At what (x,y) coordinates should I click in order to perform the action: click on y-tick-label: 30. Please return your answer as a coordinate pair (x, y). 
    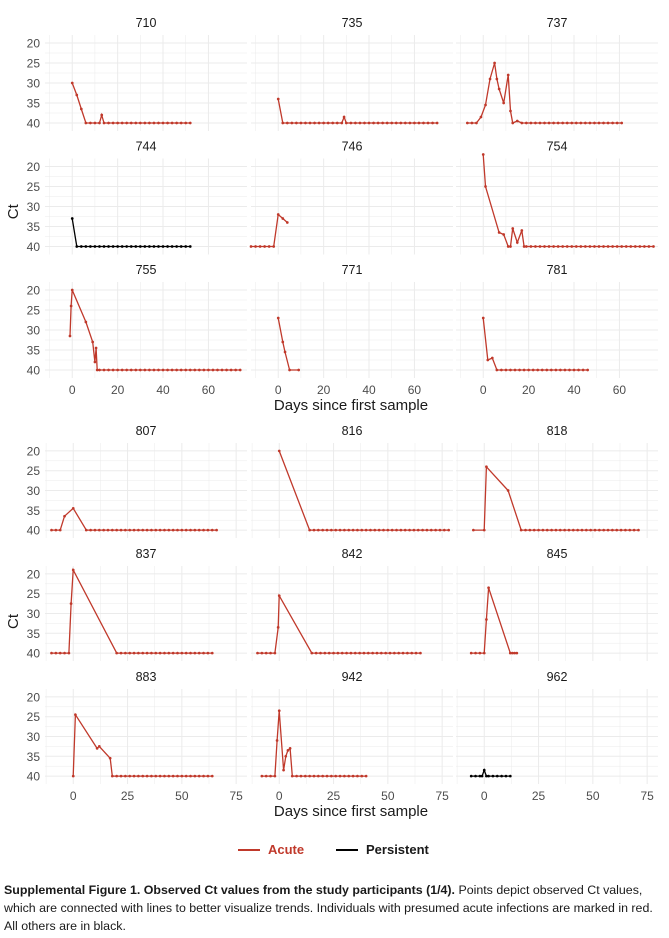
    Looking at the image, I should click on (34, 614).